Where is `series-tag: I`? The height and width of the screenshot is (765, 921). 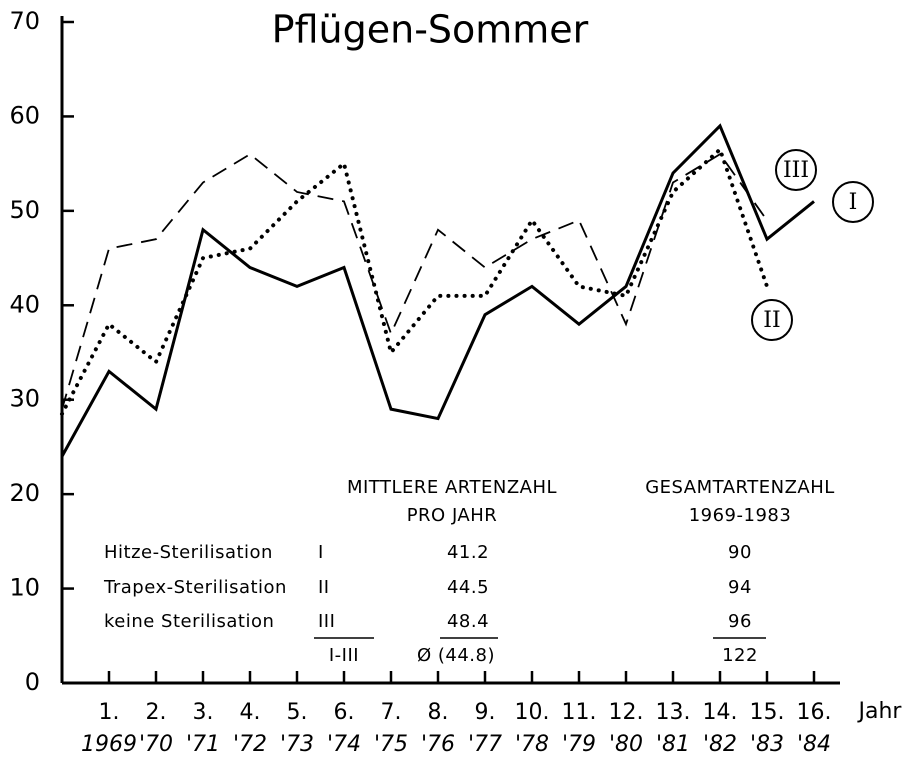
series-tag: I is located at coordinates (853, 202).